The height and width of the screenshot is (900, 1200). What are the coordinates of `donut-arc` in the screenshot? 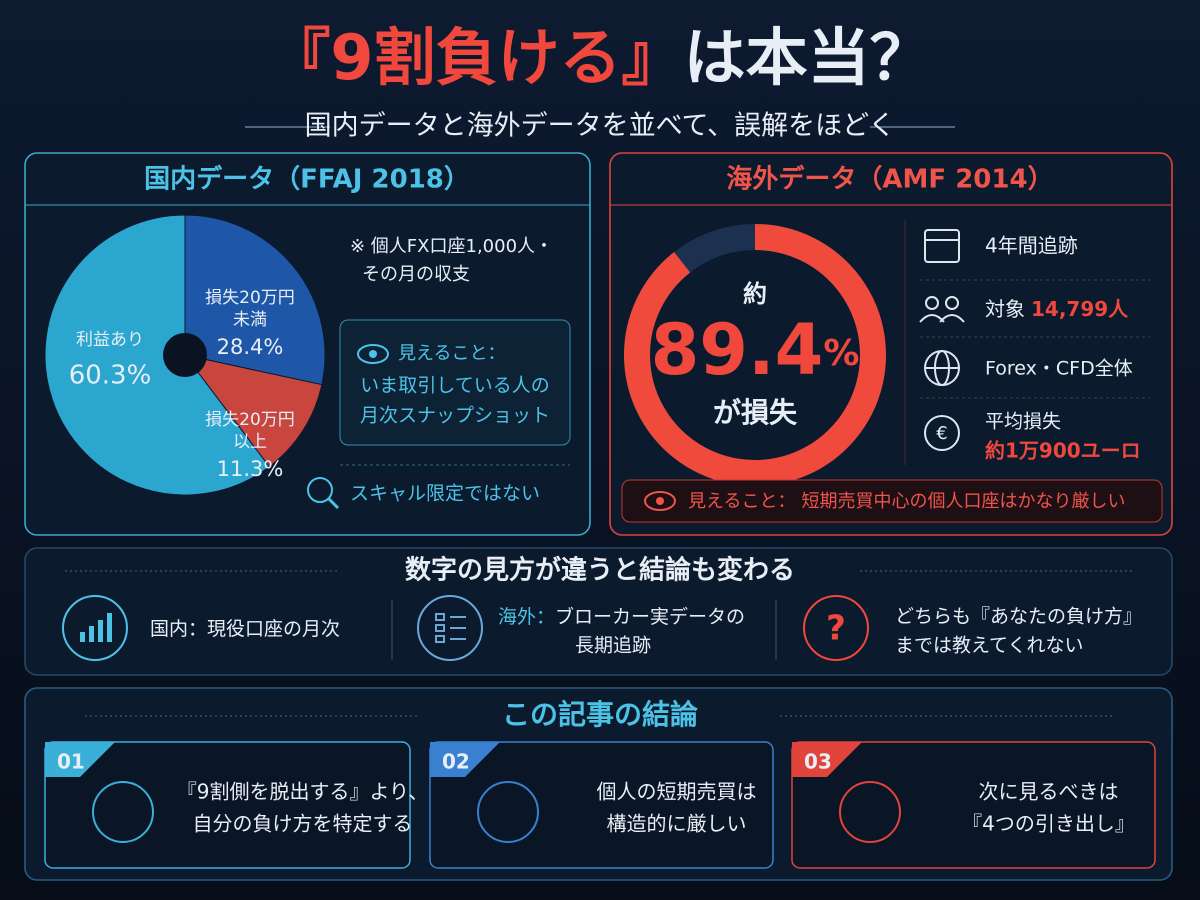 It's located at (755, 355).